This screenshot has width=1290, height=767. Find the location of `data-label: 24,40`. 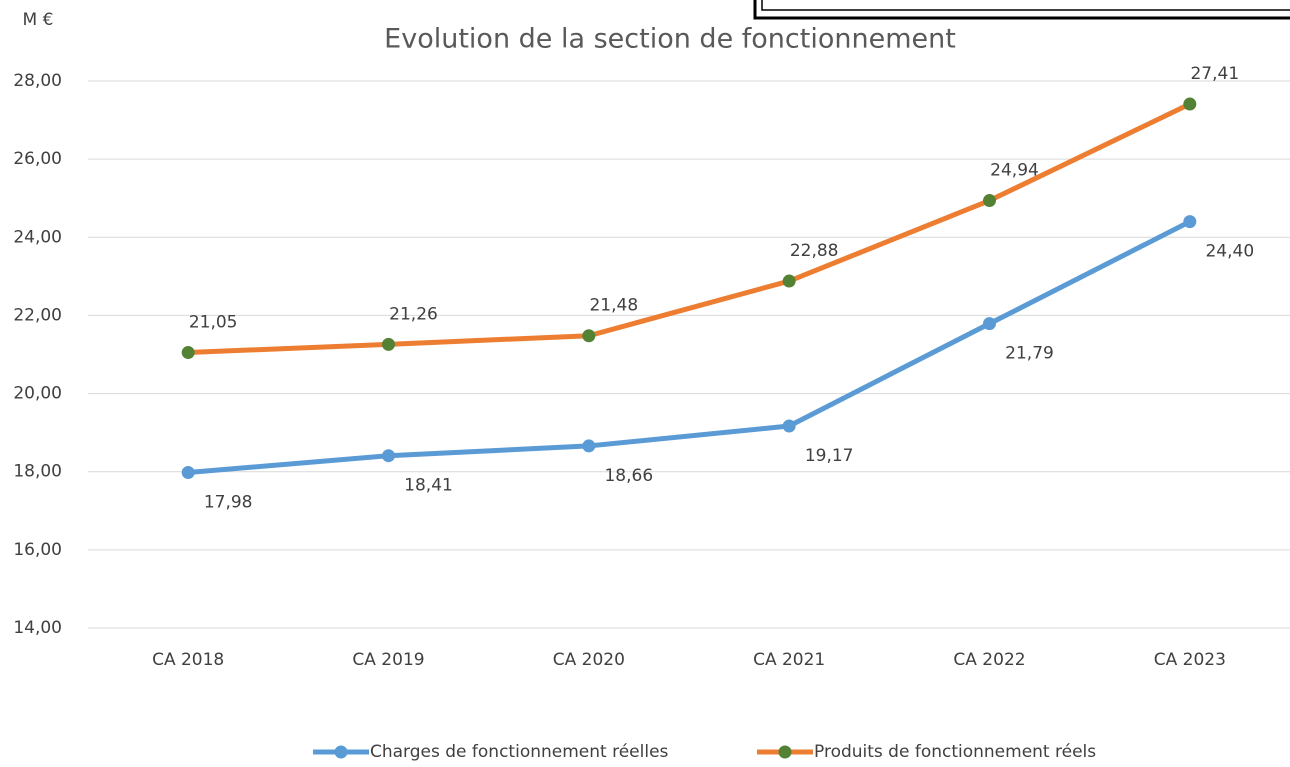

data-label: 24,40 is located at coordinates (1229, 252).